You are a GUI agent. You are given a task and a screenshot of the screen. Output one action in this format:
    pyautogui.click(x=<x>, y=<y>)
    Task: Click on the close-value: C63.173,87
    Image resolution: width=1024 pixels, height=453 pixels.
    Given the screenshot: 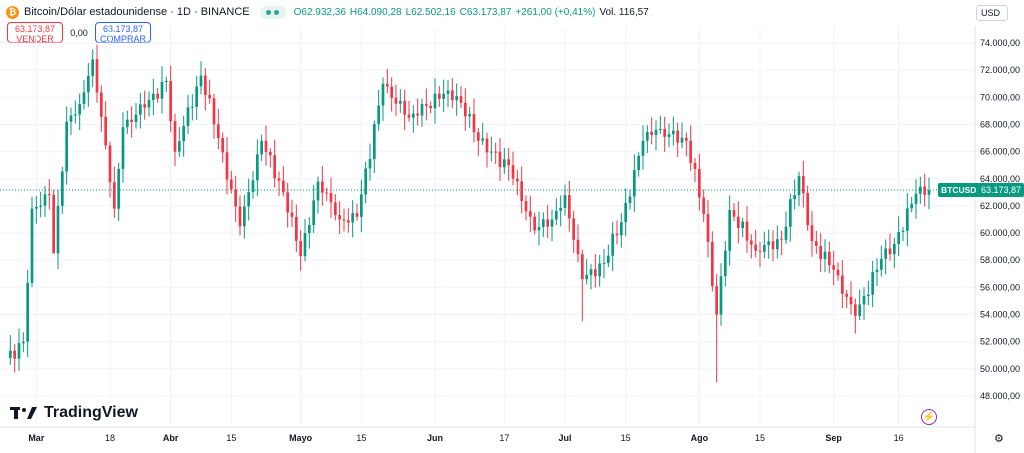 What is the action you would take?
    pyautogui.click(x=485, y=12)
    